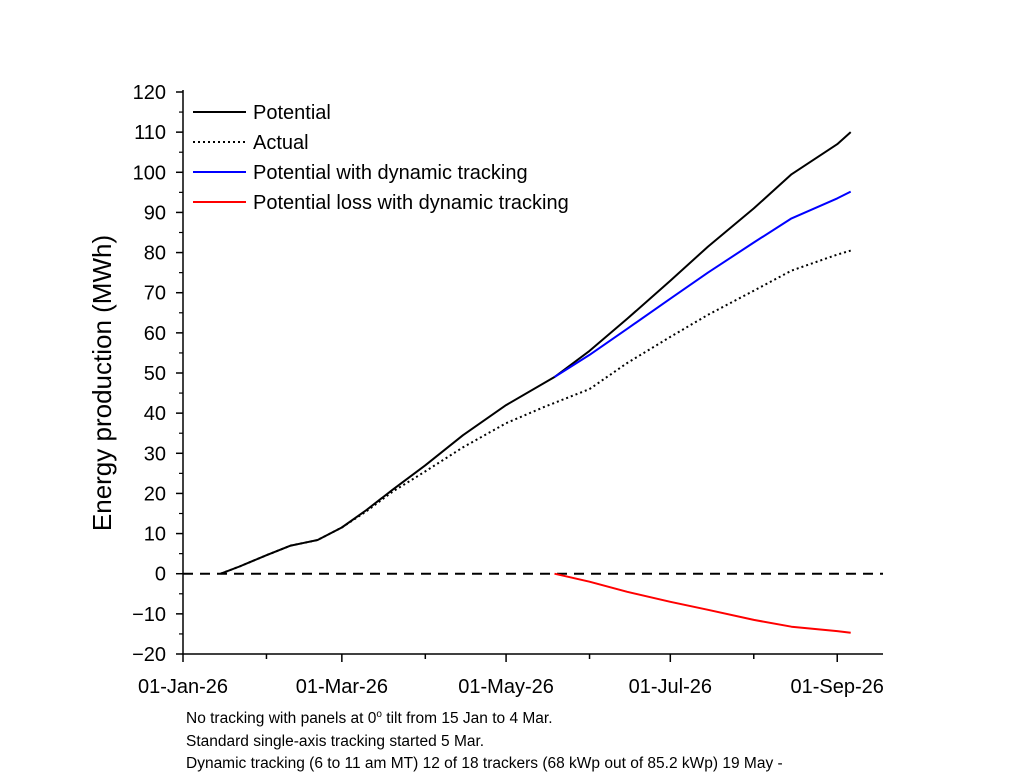 This screenshot has width=1024, height=784. What do you see at coordinates (467, 719) in the screenshot?
I see `note-no-tracking-suffix: tilt from 15 Jan to 4 Mar.` at bounding box center [467, 719].